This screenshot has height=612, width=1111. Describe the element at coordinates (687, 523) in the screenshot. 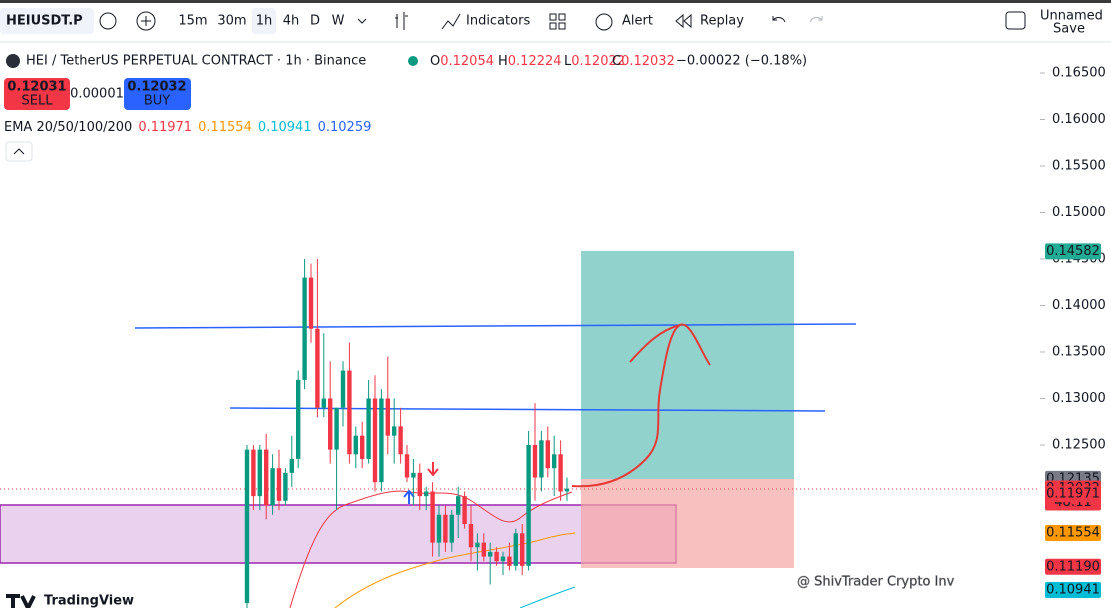

I see `stop-zone` at that location.